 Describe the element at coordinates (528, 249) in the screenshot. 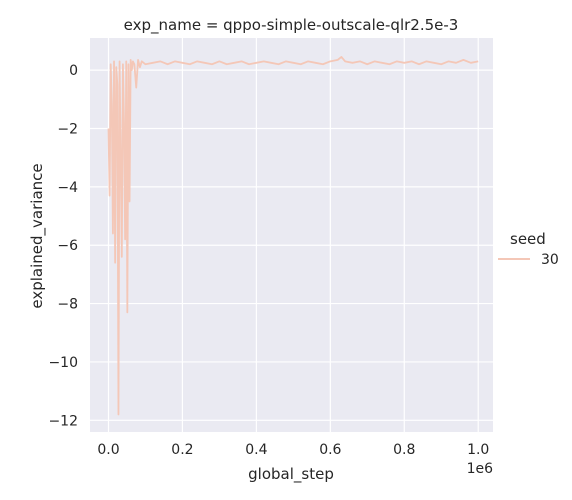

I see `legend: seed 30` at that location.